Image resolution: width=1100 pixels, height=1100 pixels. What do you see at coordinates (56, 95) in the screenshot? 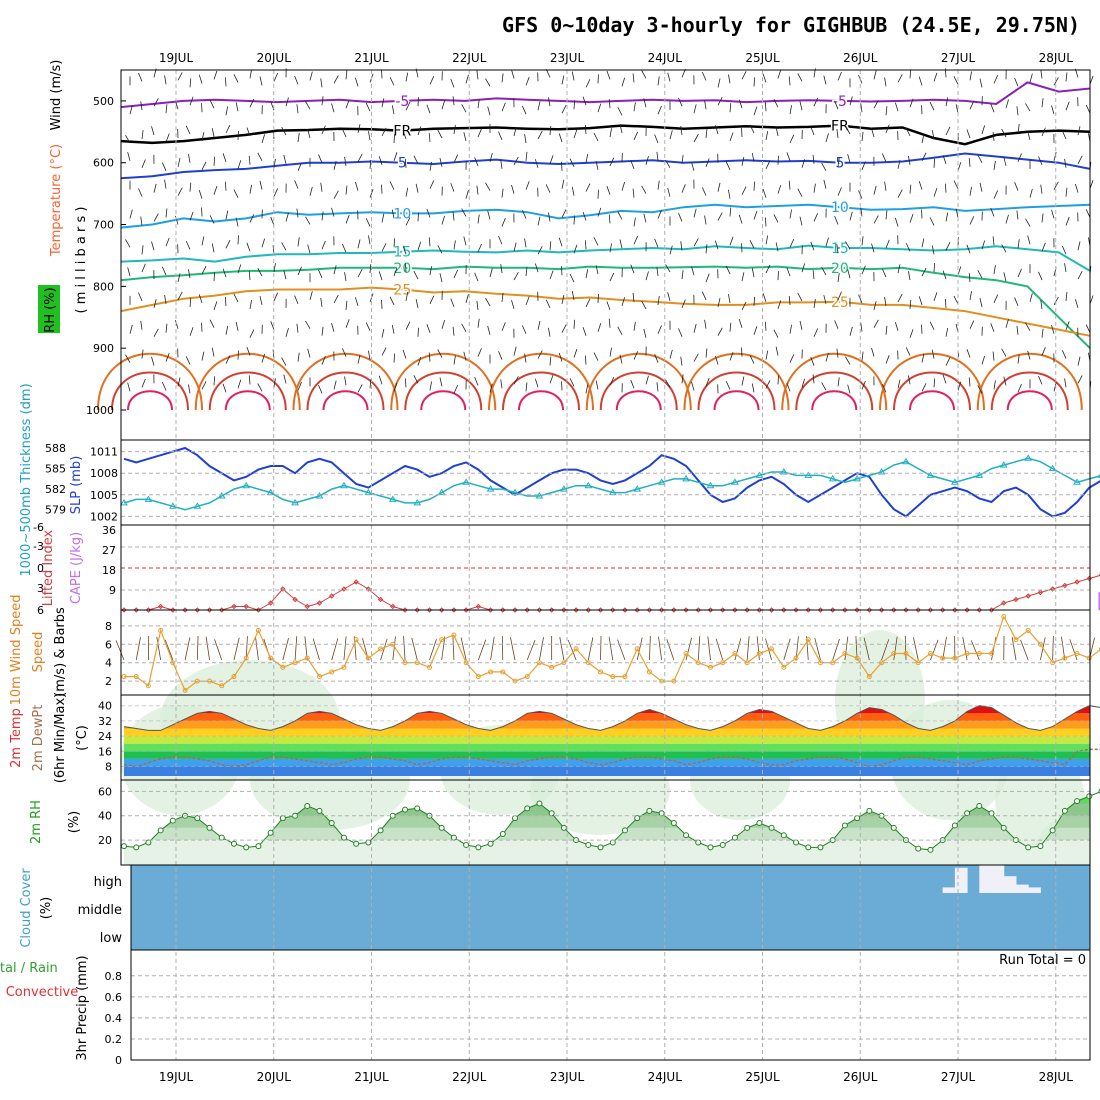
I see `ua-ylabel-wind: Wind (m/s)` at bounding box center [56, 95].